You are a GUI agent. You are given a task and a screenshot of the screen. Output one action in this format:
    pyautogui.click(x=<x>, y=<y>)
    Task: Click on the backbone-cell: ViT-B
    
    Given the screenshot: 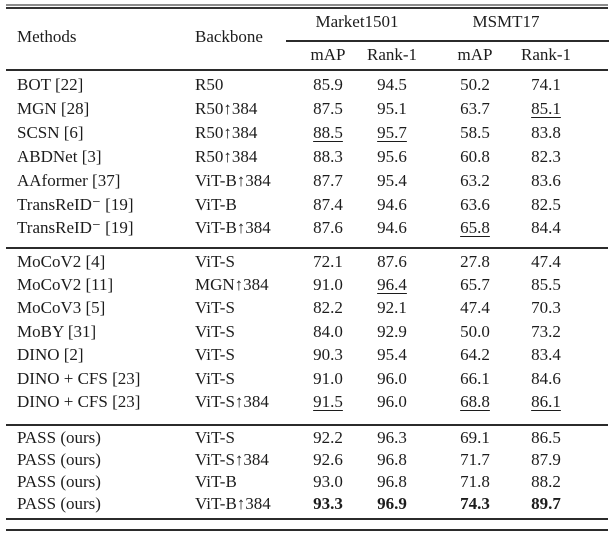 What is the action you would take?
    pyautogui.click(x=216, y=482)
    